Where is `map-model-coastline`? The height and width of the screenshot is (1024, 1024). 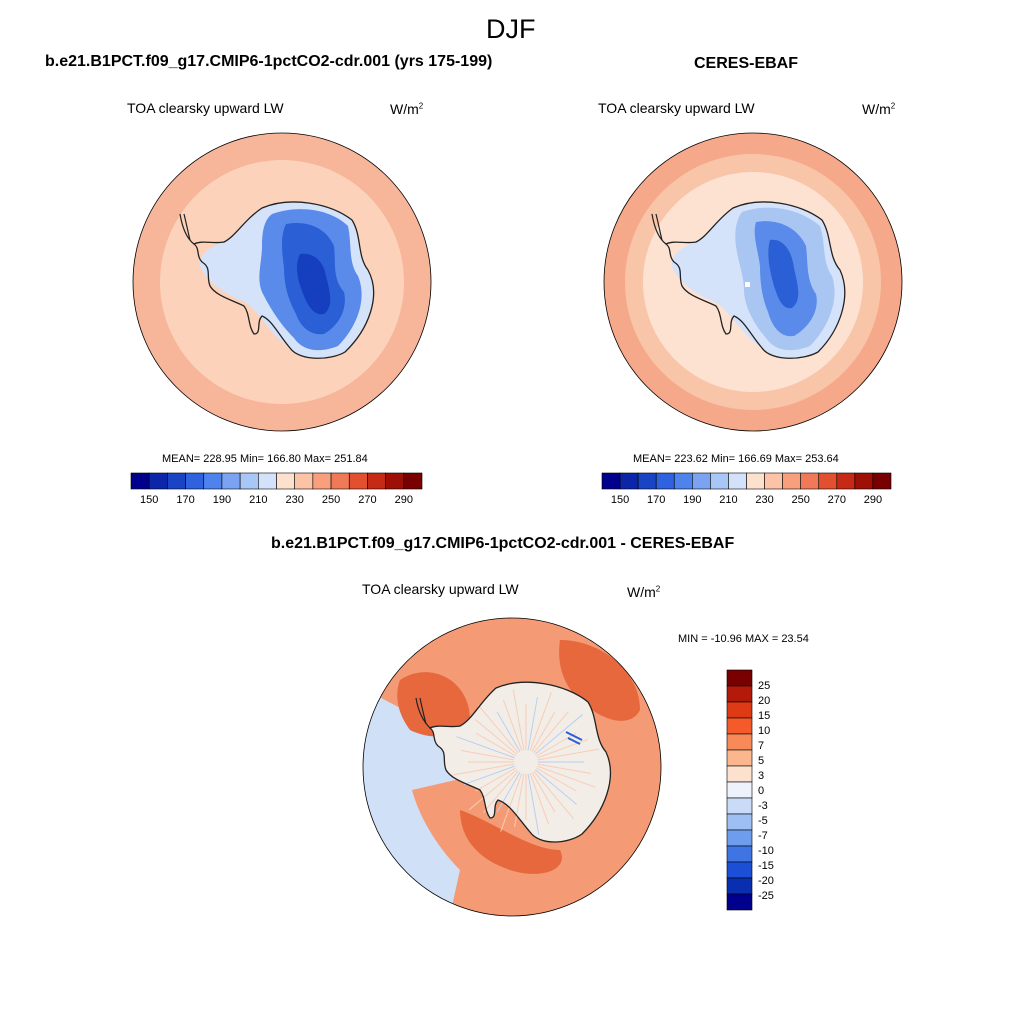
map-model-coastline is located at coordinates (283, 280).